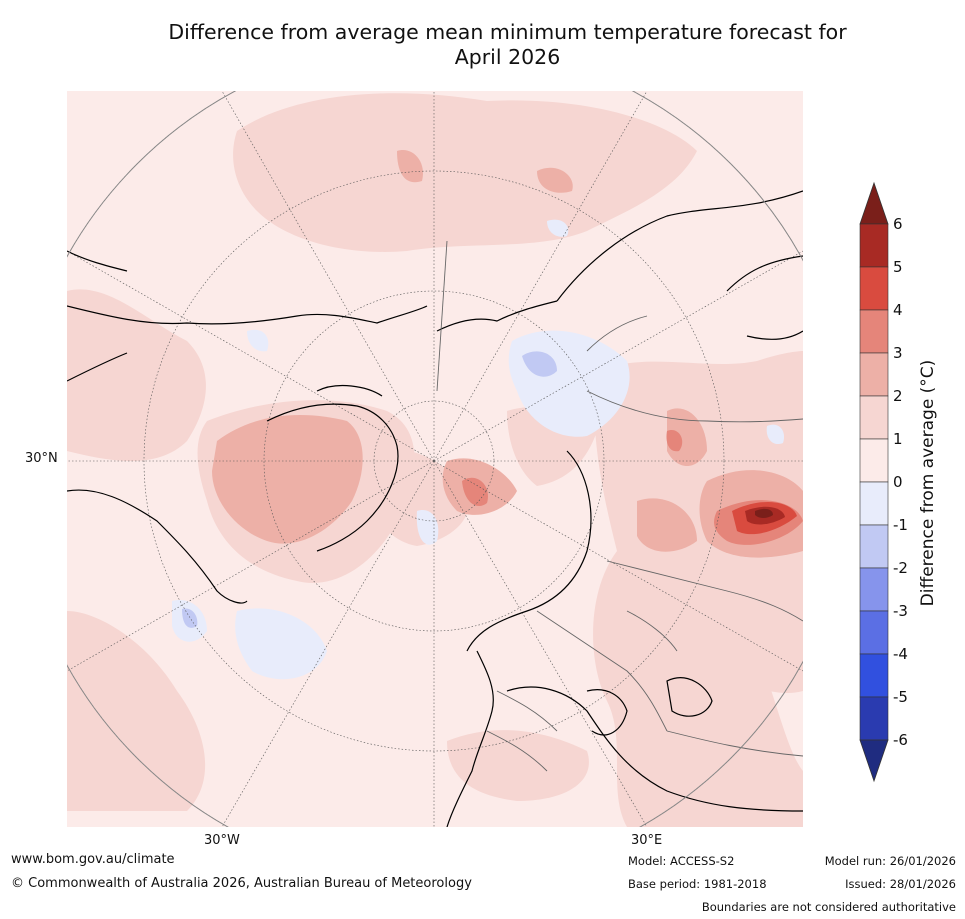 This screenshot has height=919, width=965. I want to click on footer-website: www.bom.gov.au/climate, so click(93, 859).